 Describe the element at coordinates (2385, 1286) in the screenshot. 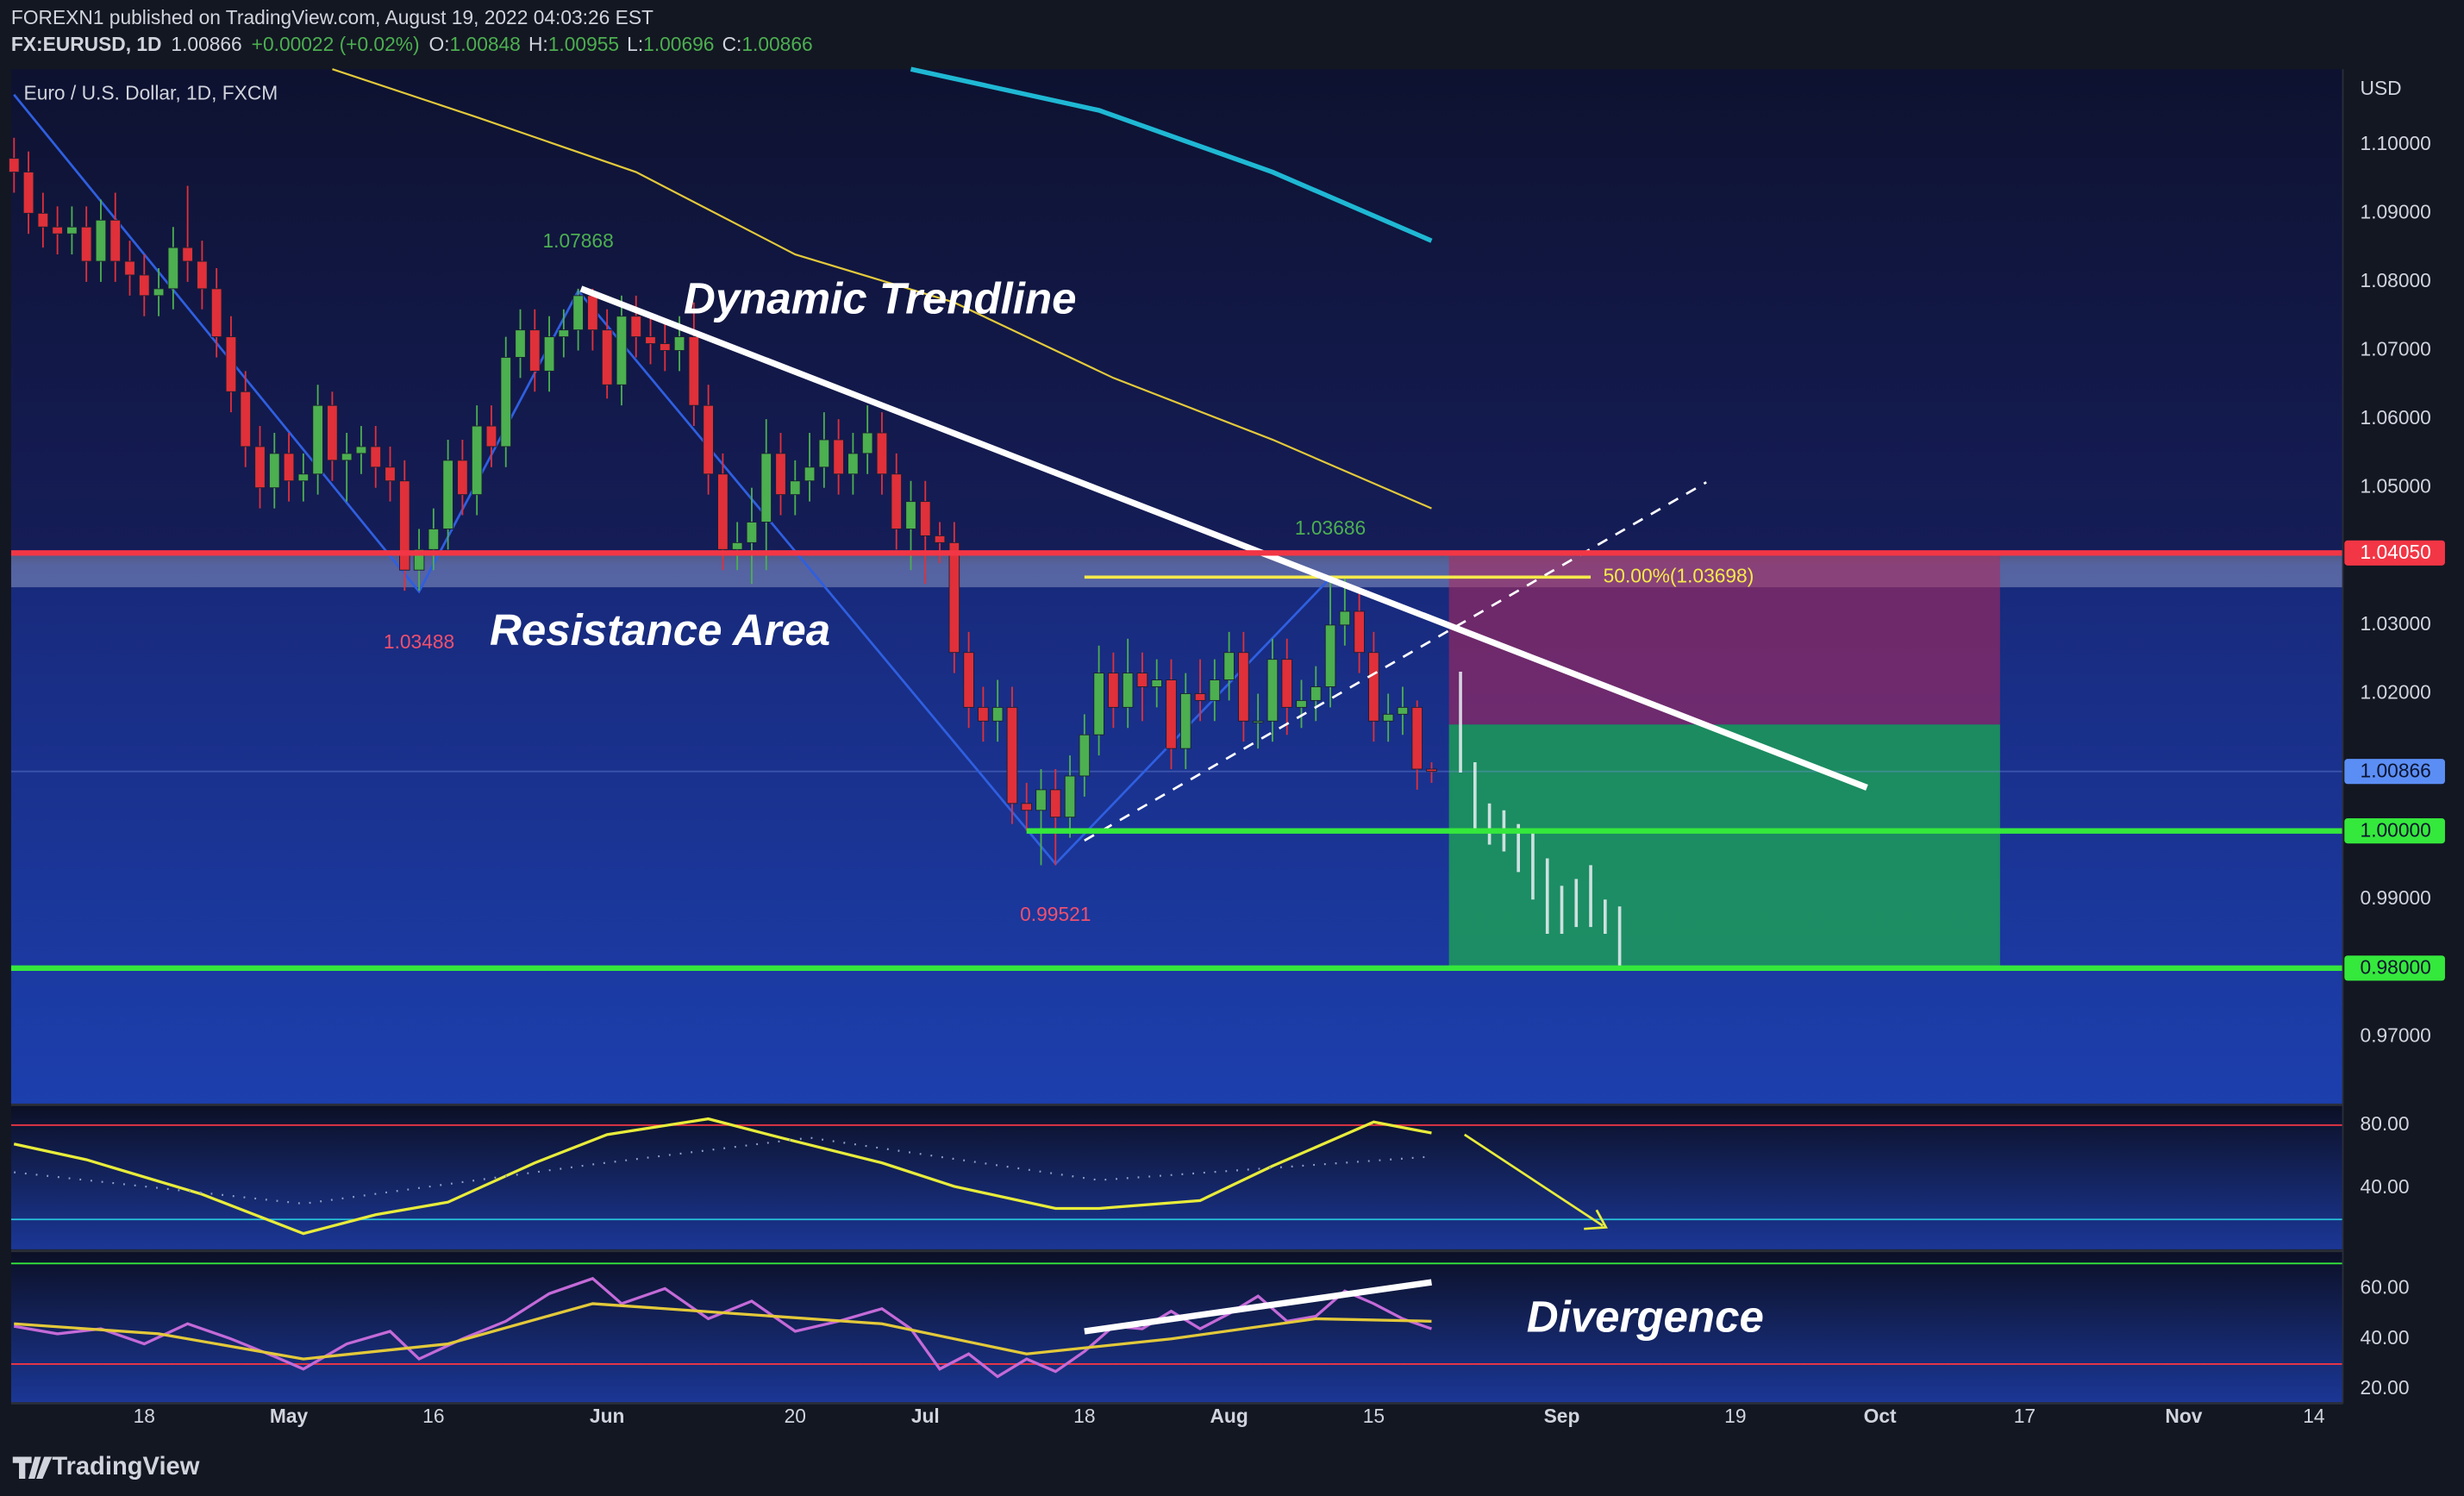

I see `y-tick-label: 60.00` at that location.